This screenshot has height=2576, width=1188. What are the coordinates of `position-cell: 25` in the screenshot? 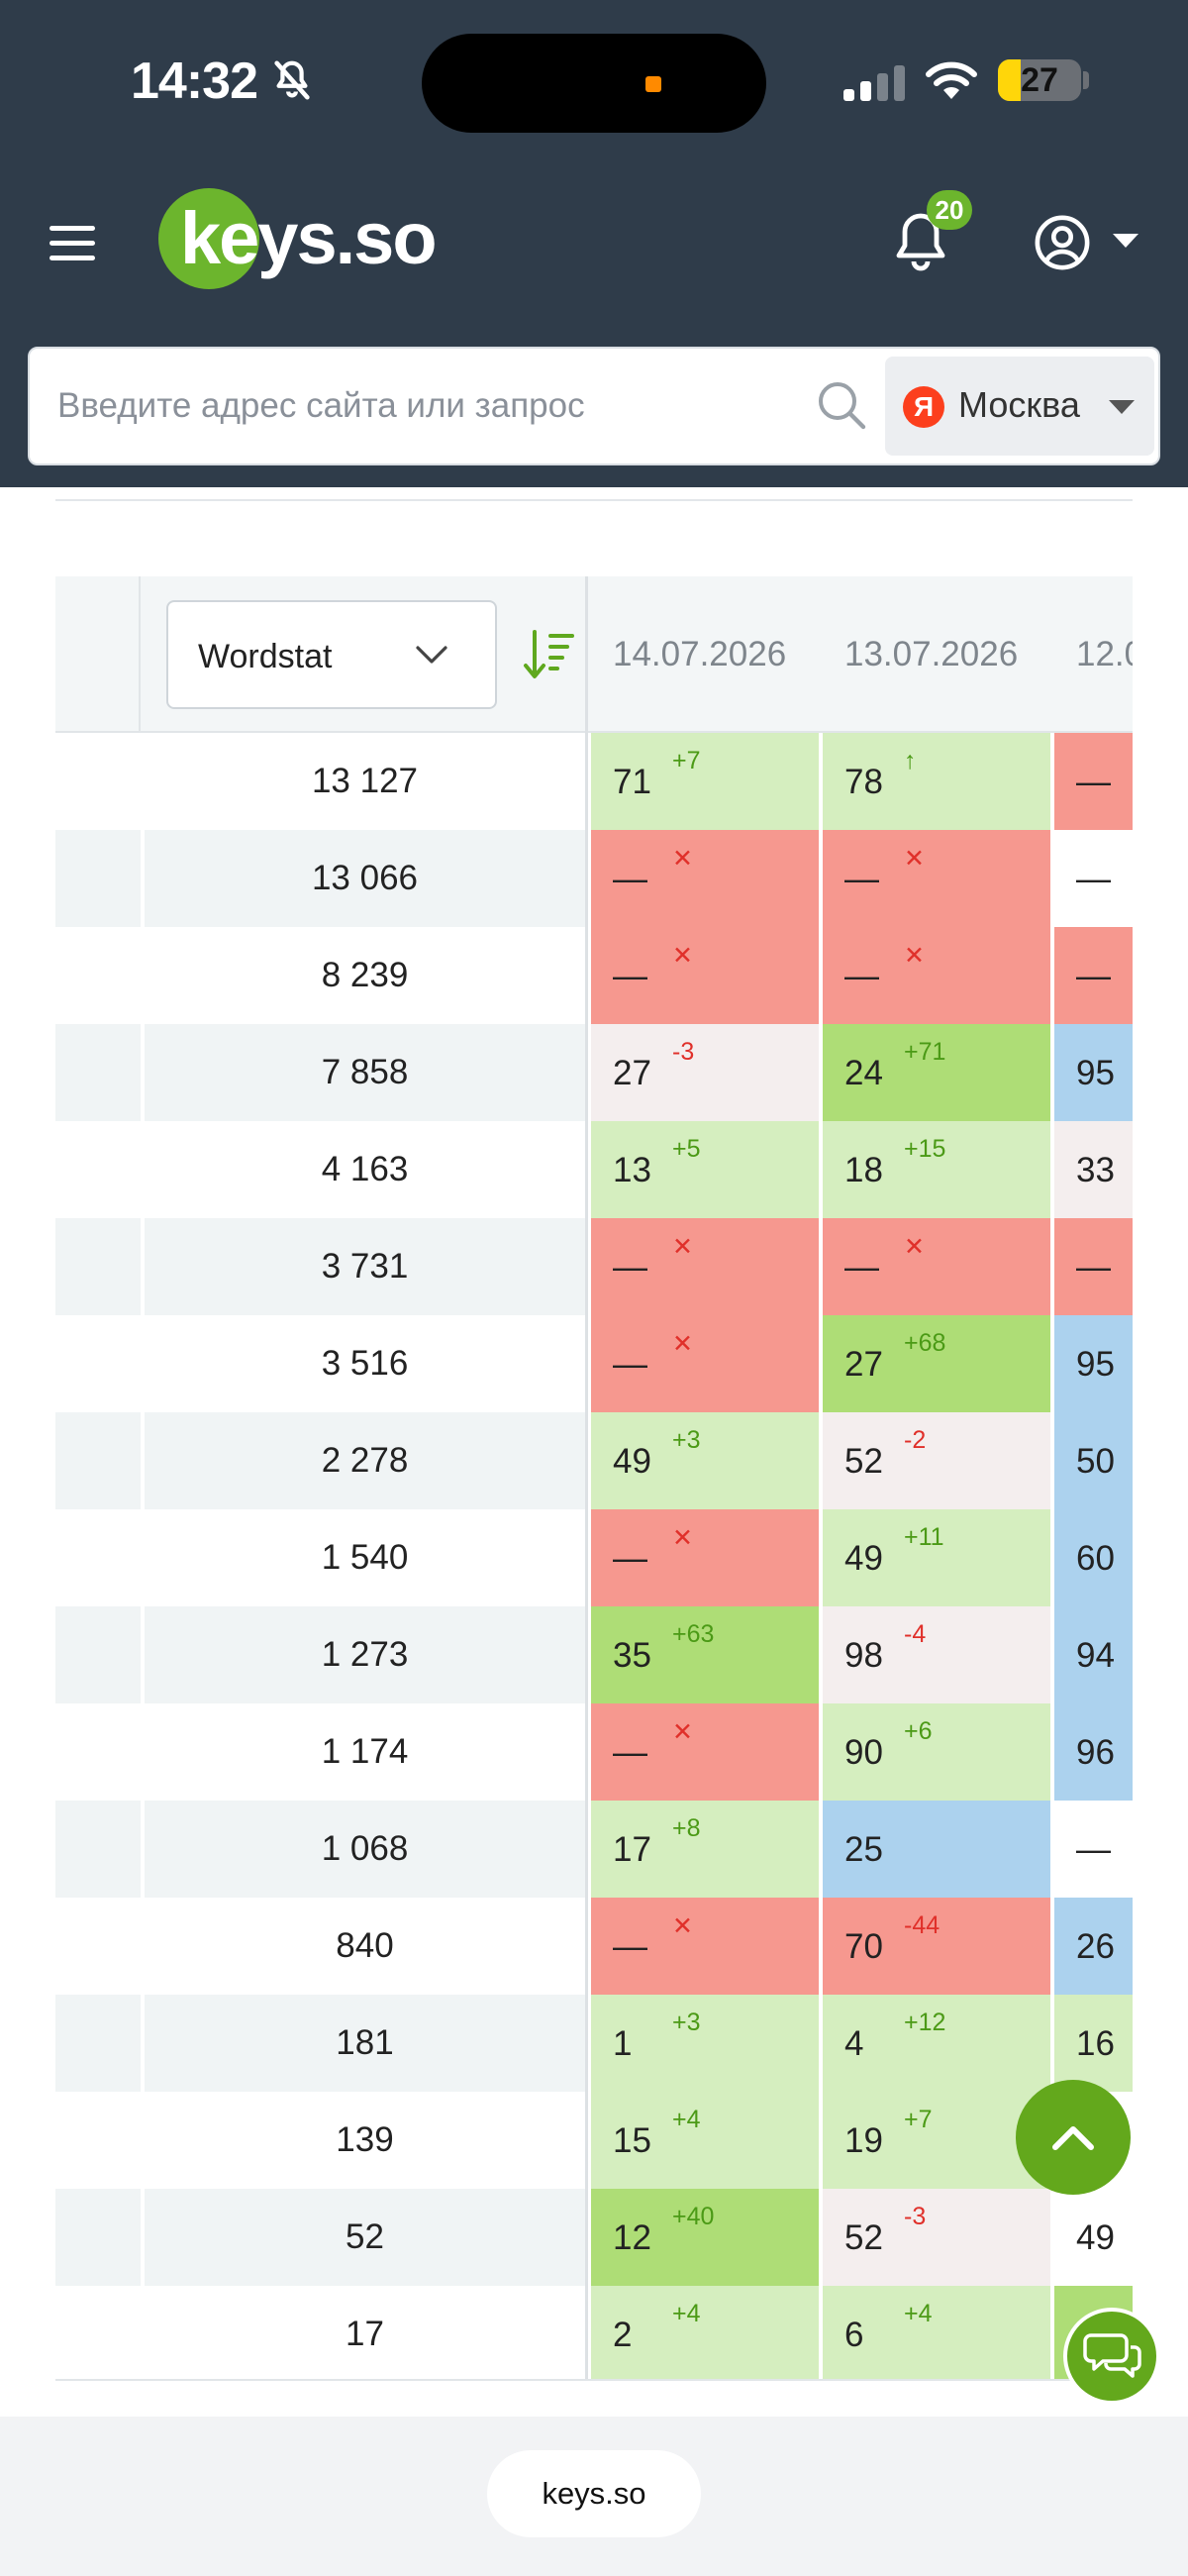 It's located at (937, 1849).